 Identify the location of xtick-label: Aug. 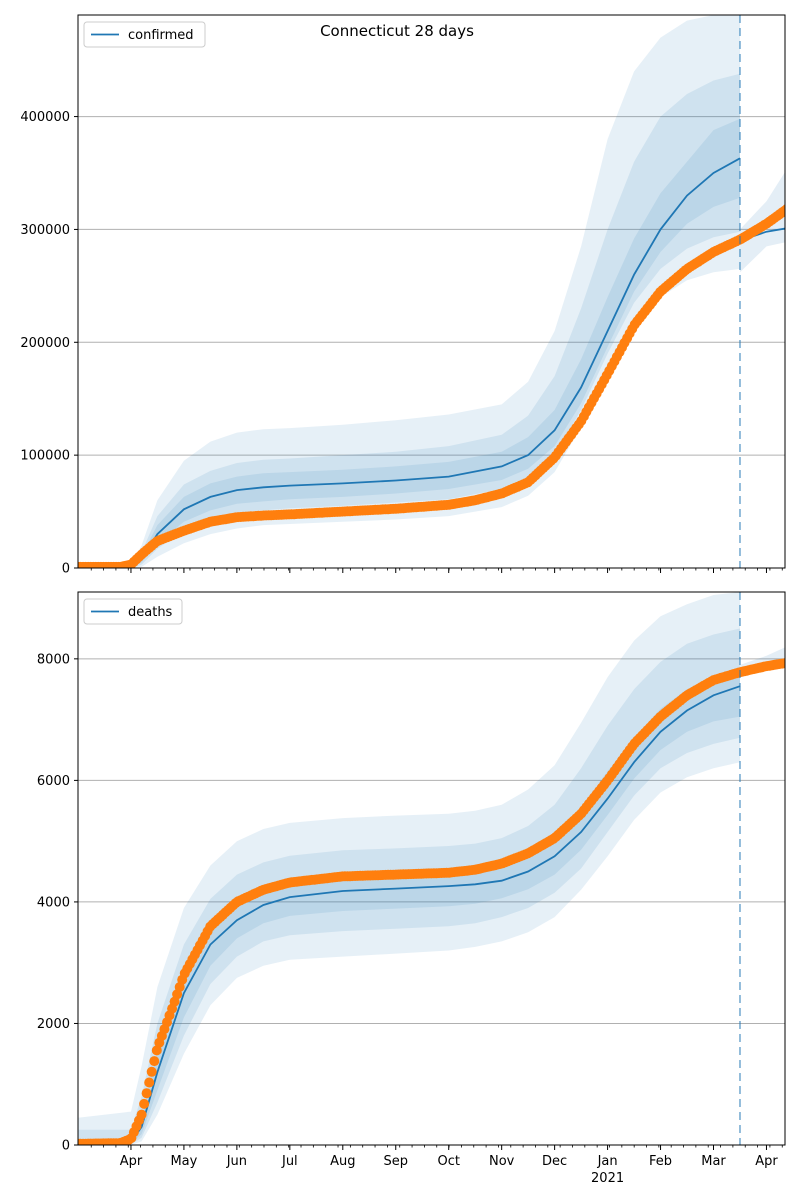
(342, 1161).